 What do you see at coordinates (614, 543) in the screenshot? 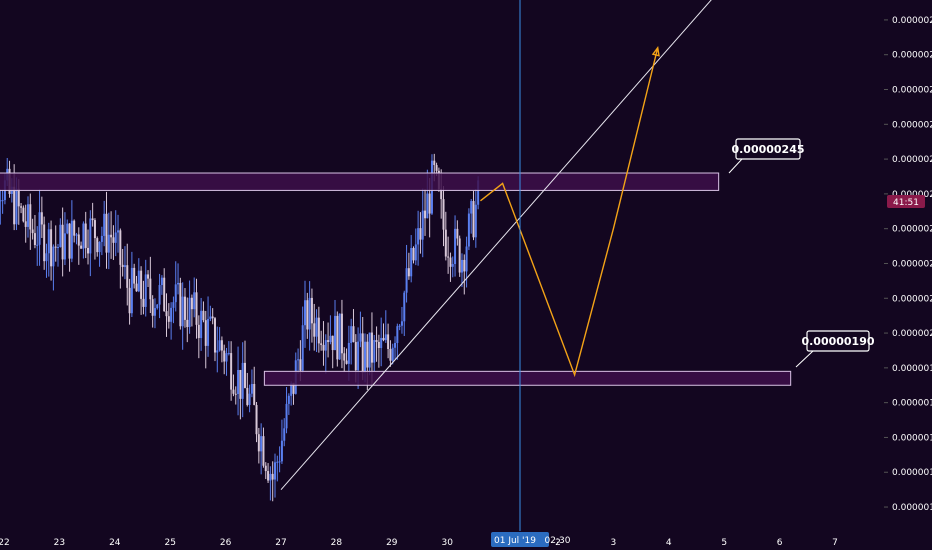
I see `x-tick-label: 3` at bounding box center [614, 543].